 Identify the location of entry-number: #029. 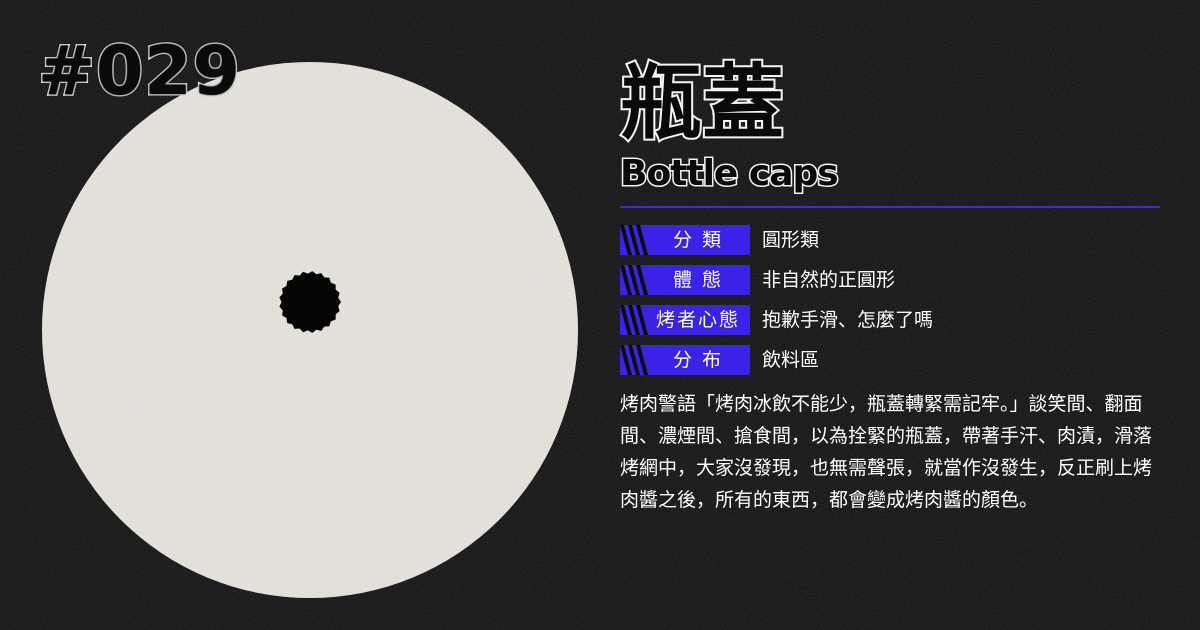
(139, 72).